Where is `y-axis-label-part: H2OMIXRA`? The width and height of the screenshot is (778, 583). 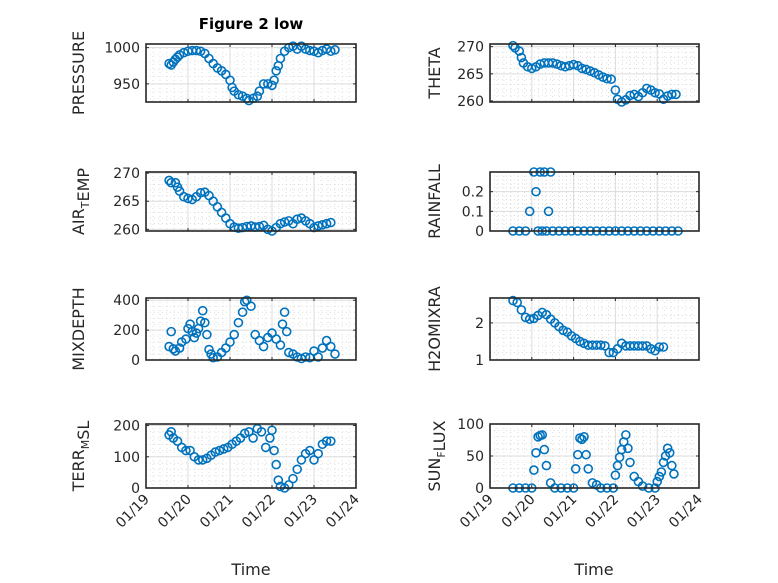
y-axis-label-part: H2OMIXRA is located at coordinates (434, 329).